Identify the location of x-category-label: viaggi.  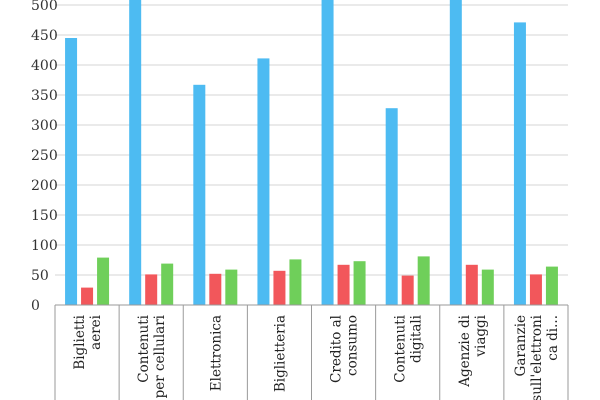
(481, 335).